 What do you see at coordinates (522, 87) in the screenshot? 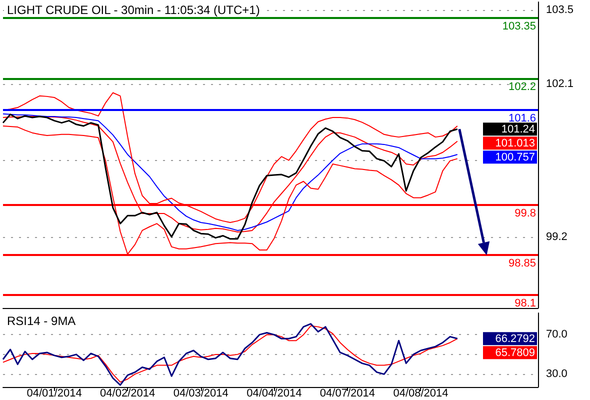
I see `ref-line-label: 102.2` at bounding box center [522, 87].